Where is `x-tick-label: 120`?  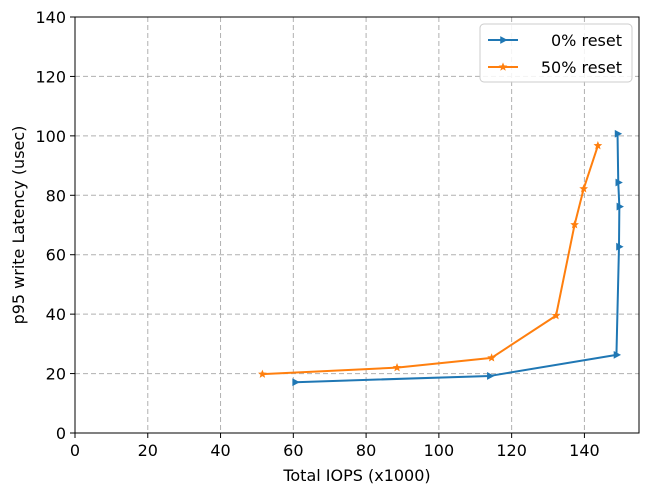 x-tick-label: 120 is located at coordinates (511, 450).